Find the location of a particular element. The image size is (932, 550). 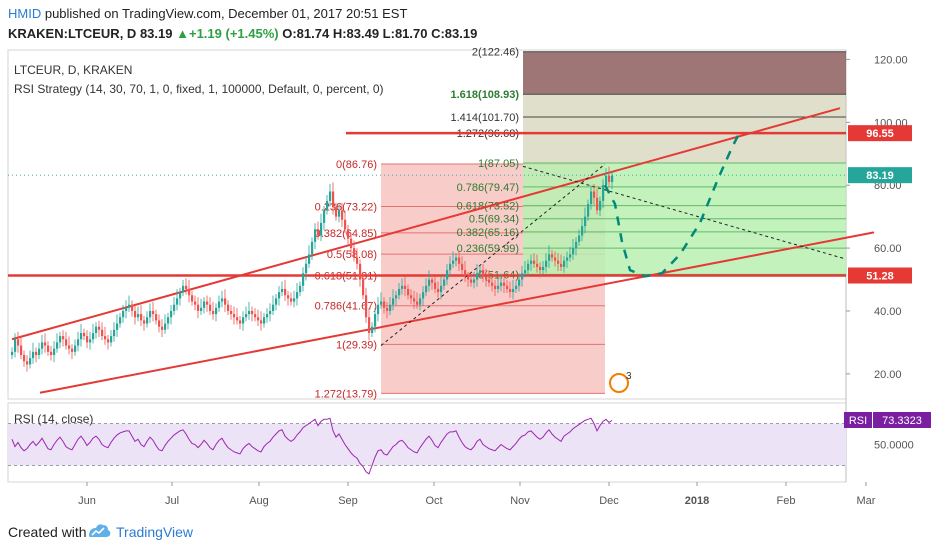

fib-red-label: 1(29.39) is located at coordinates (356, 345).